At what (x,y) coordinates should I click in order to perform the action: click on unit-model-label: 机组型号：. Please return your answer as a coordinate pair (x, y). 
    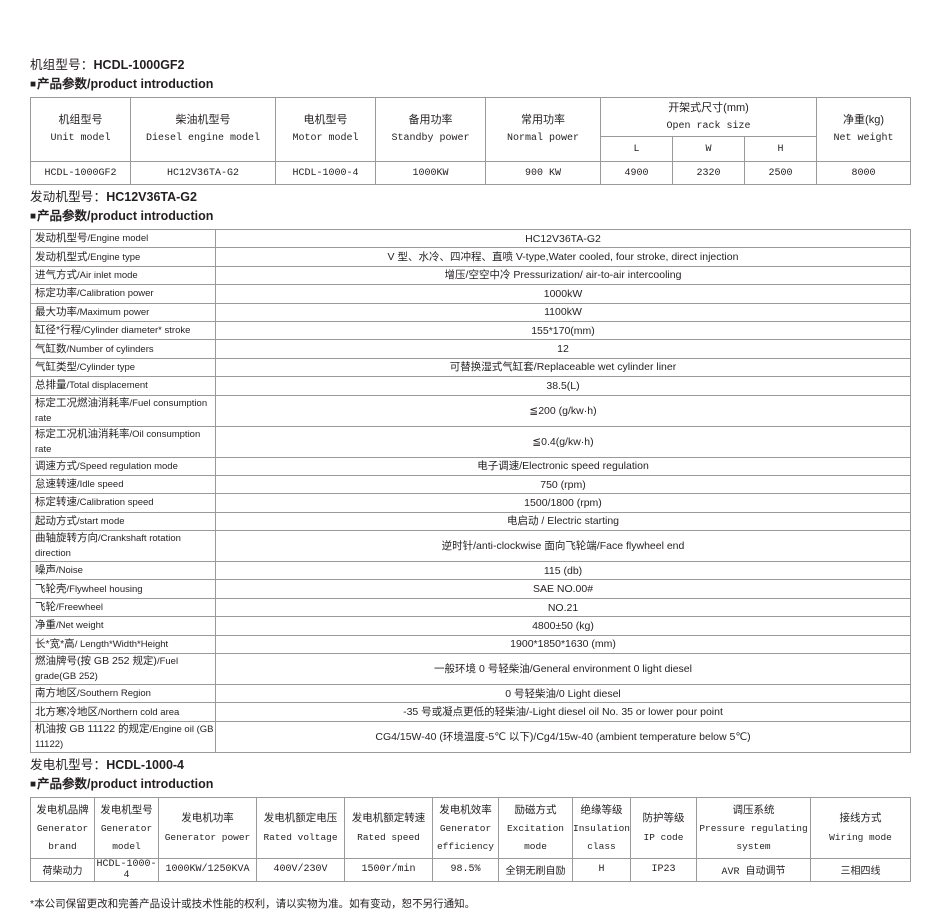
    Looking at the image, I should click on (62, 65).